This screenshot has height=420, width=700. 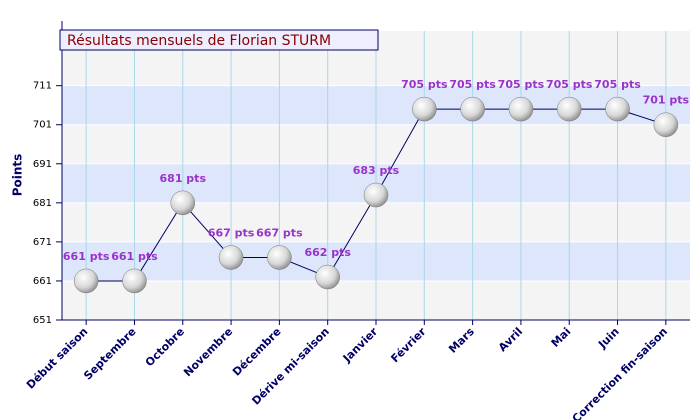 What do you see at coordinates (42, 125) in the screenshot?
I see `y-tick-label: 701` at bounding box center [42, 125].